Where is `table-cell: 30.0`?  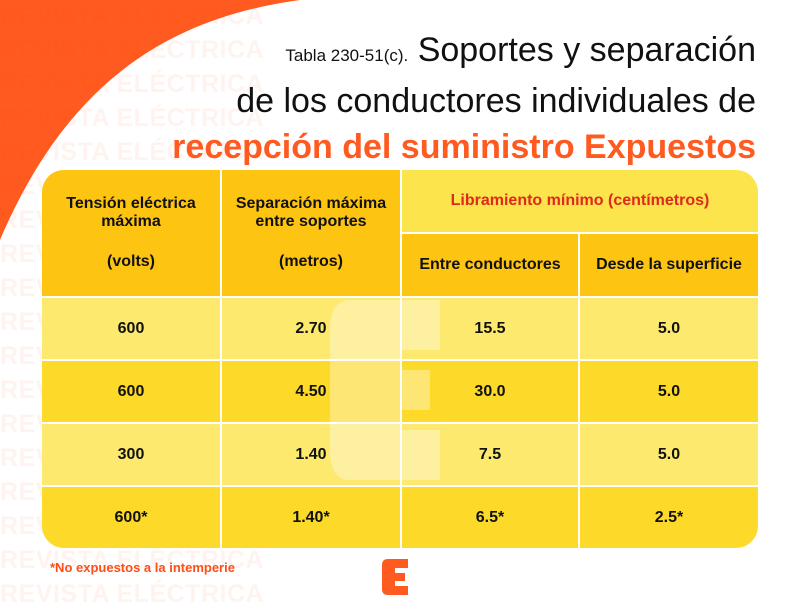 table-cell: 30.0 is located at coordinates (490, 391).